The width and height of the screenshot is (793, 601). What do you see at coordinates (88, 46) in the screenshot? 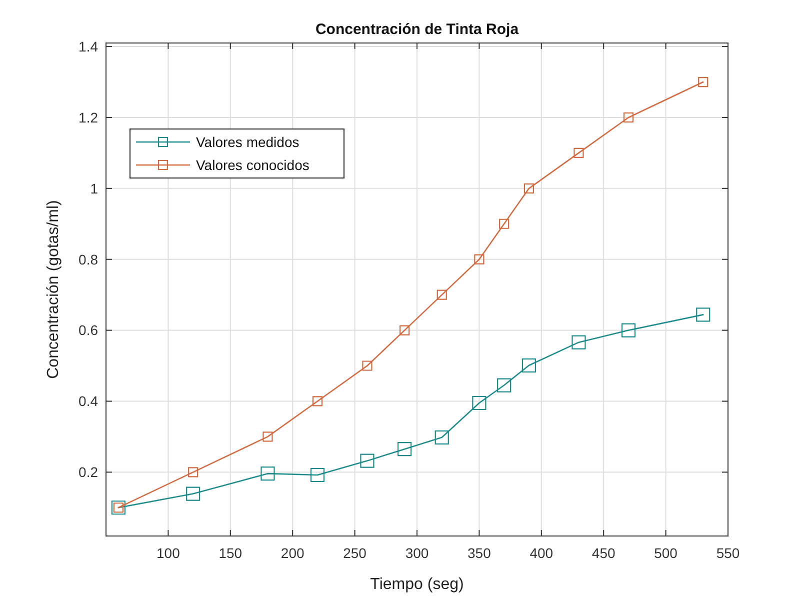
I see `y-tick-label: 1.4` at bounding box center [88, 46].